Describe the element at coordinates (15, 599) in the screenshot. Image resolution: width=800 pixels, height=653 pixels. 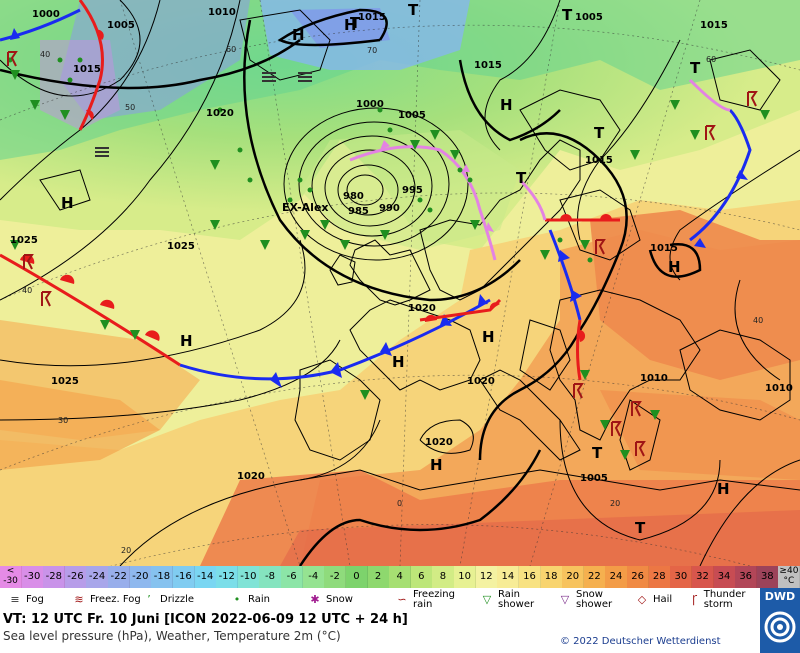
I see `fog-icon: ≡` at that location.